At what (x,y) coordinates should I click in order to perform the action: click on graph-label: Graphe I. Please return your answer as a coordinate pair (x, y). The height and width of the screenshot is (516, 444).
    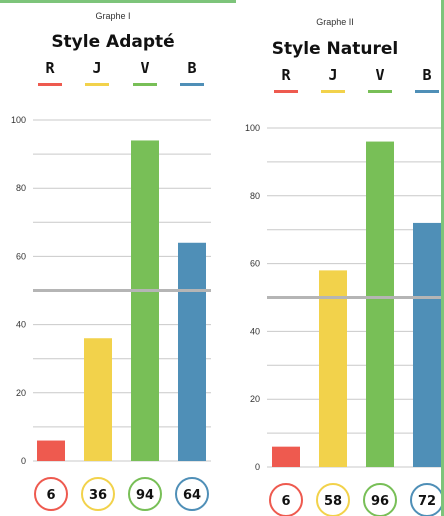
    Looking at the image, I should click on (113, 16).